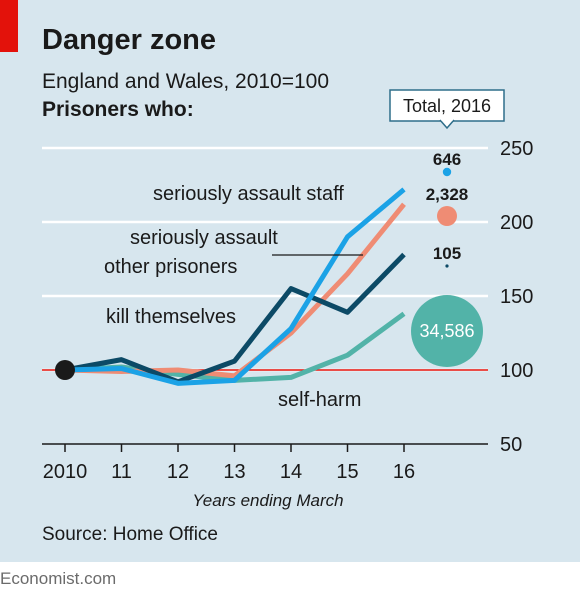  I want to click on x-tick-label: 15, so click(347, 472).